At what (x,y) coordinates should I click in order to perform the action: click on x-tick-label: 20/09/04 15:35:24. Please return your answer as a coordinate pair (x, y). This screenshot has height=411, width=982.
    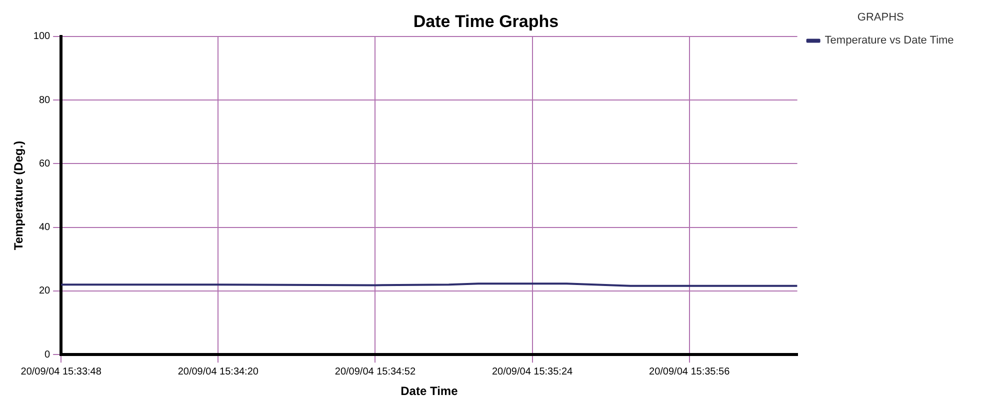
    Looking at the image, I should click on (533, 372).